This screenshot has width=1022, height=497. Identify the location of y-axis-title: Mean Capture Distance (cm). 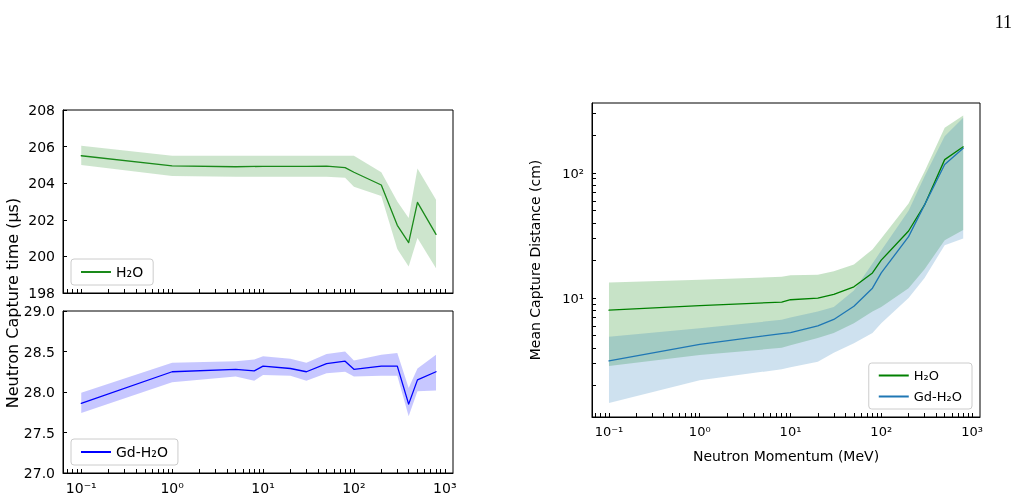
(535, 260).